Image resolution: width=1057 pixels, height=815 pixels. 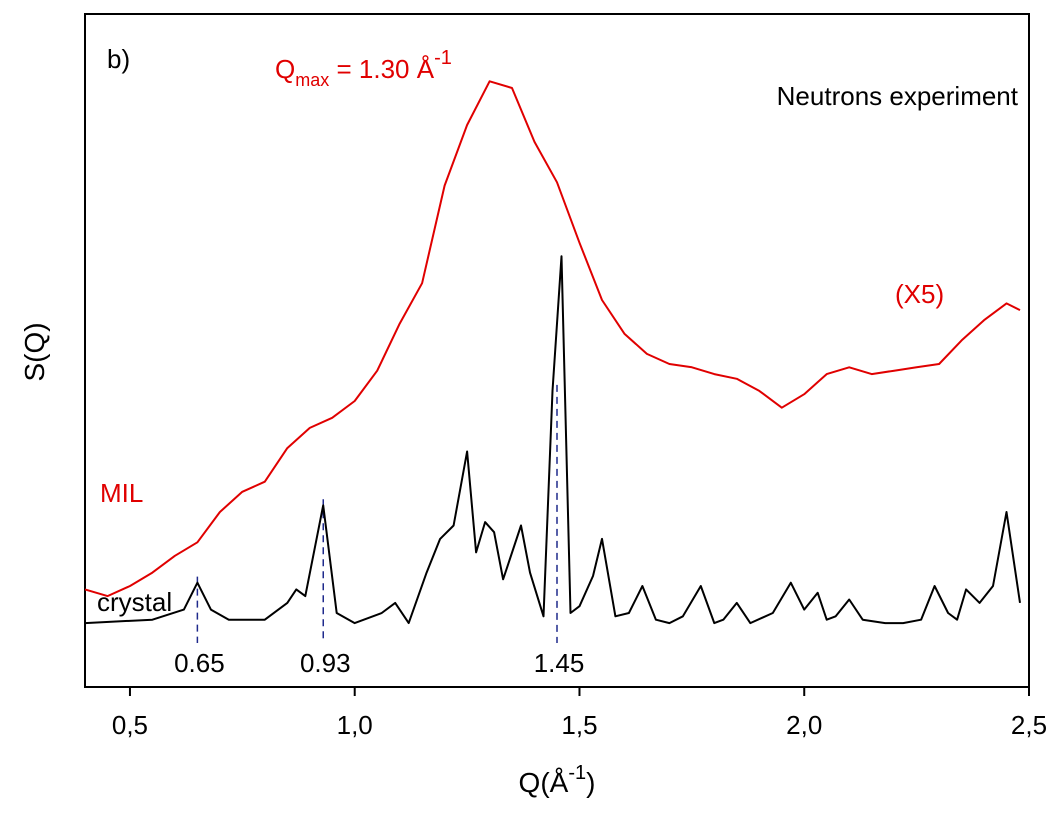 I want to click on x-tick-label: 1,5, so click(x=579, y=725).